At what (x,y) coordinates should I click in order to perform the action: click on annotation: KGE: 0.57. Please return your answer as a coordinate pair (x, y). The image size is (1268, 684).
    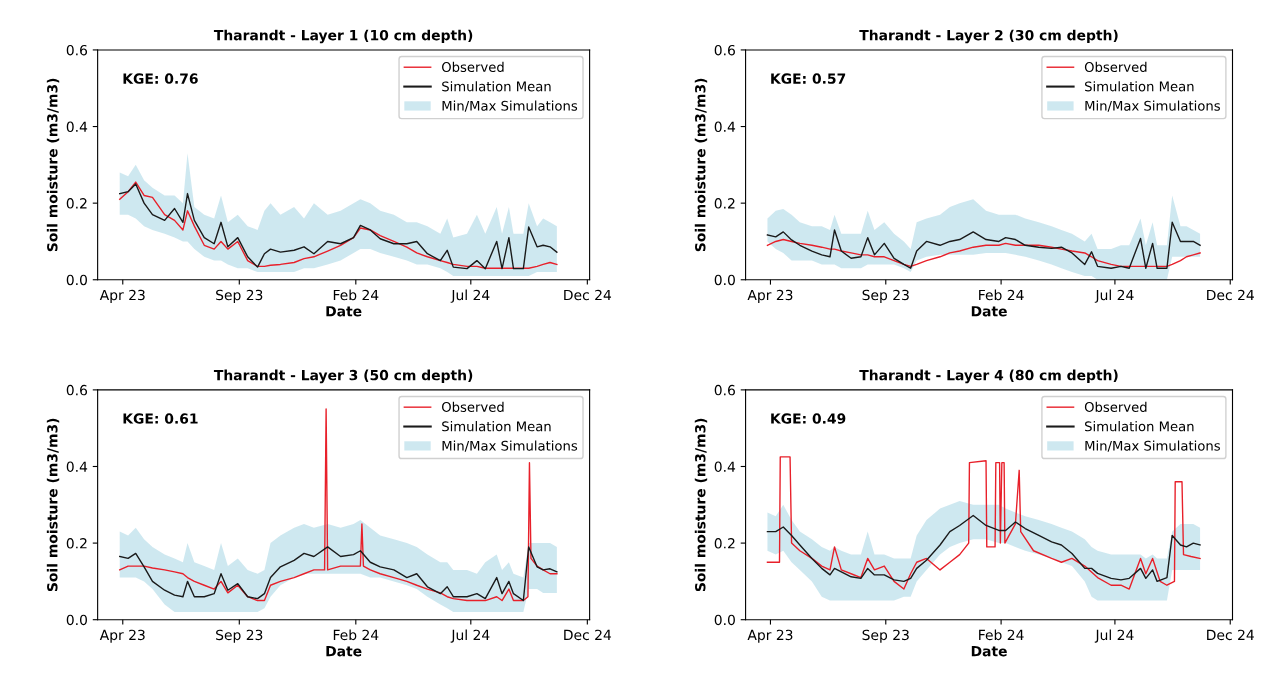
    Looking at the image, I should click on (808, 78).